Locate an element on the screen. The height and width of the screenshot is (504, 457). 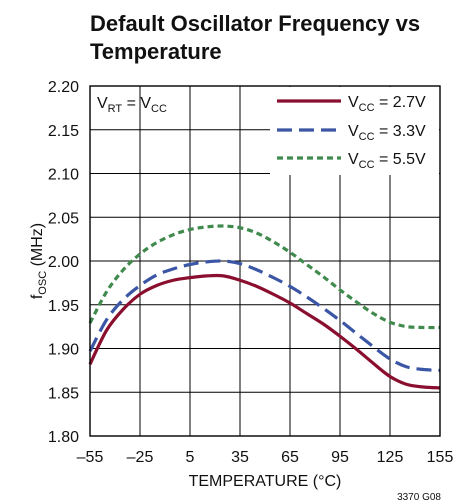
legend-entry-rest: = 5.5V is located at coordinates (400, 159).